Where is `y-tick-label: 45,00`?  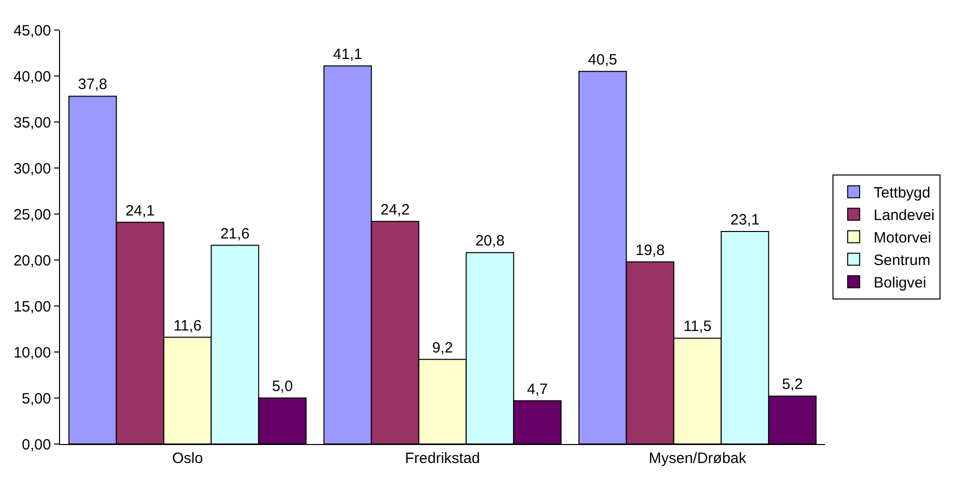 y-tick-label: 45,00 is located at coordinates (32, 31).